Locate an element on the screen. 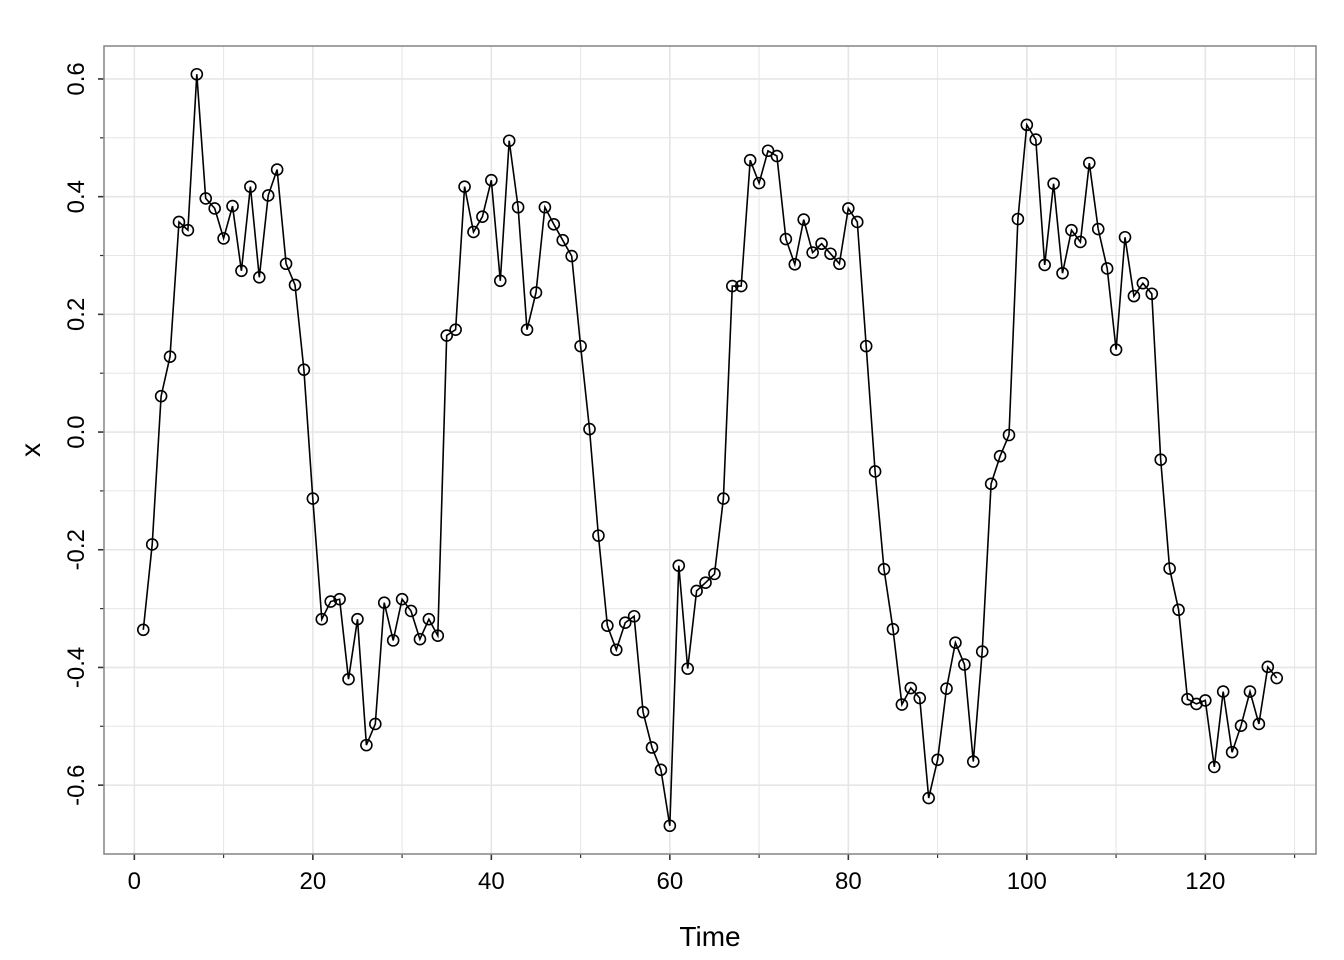 This screenshot has height=960, width=1344. y-tick-label: -0.4 is located at coordinates (76, 667).